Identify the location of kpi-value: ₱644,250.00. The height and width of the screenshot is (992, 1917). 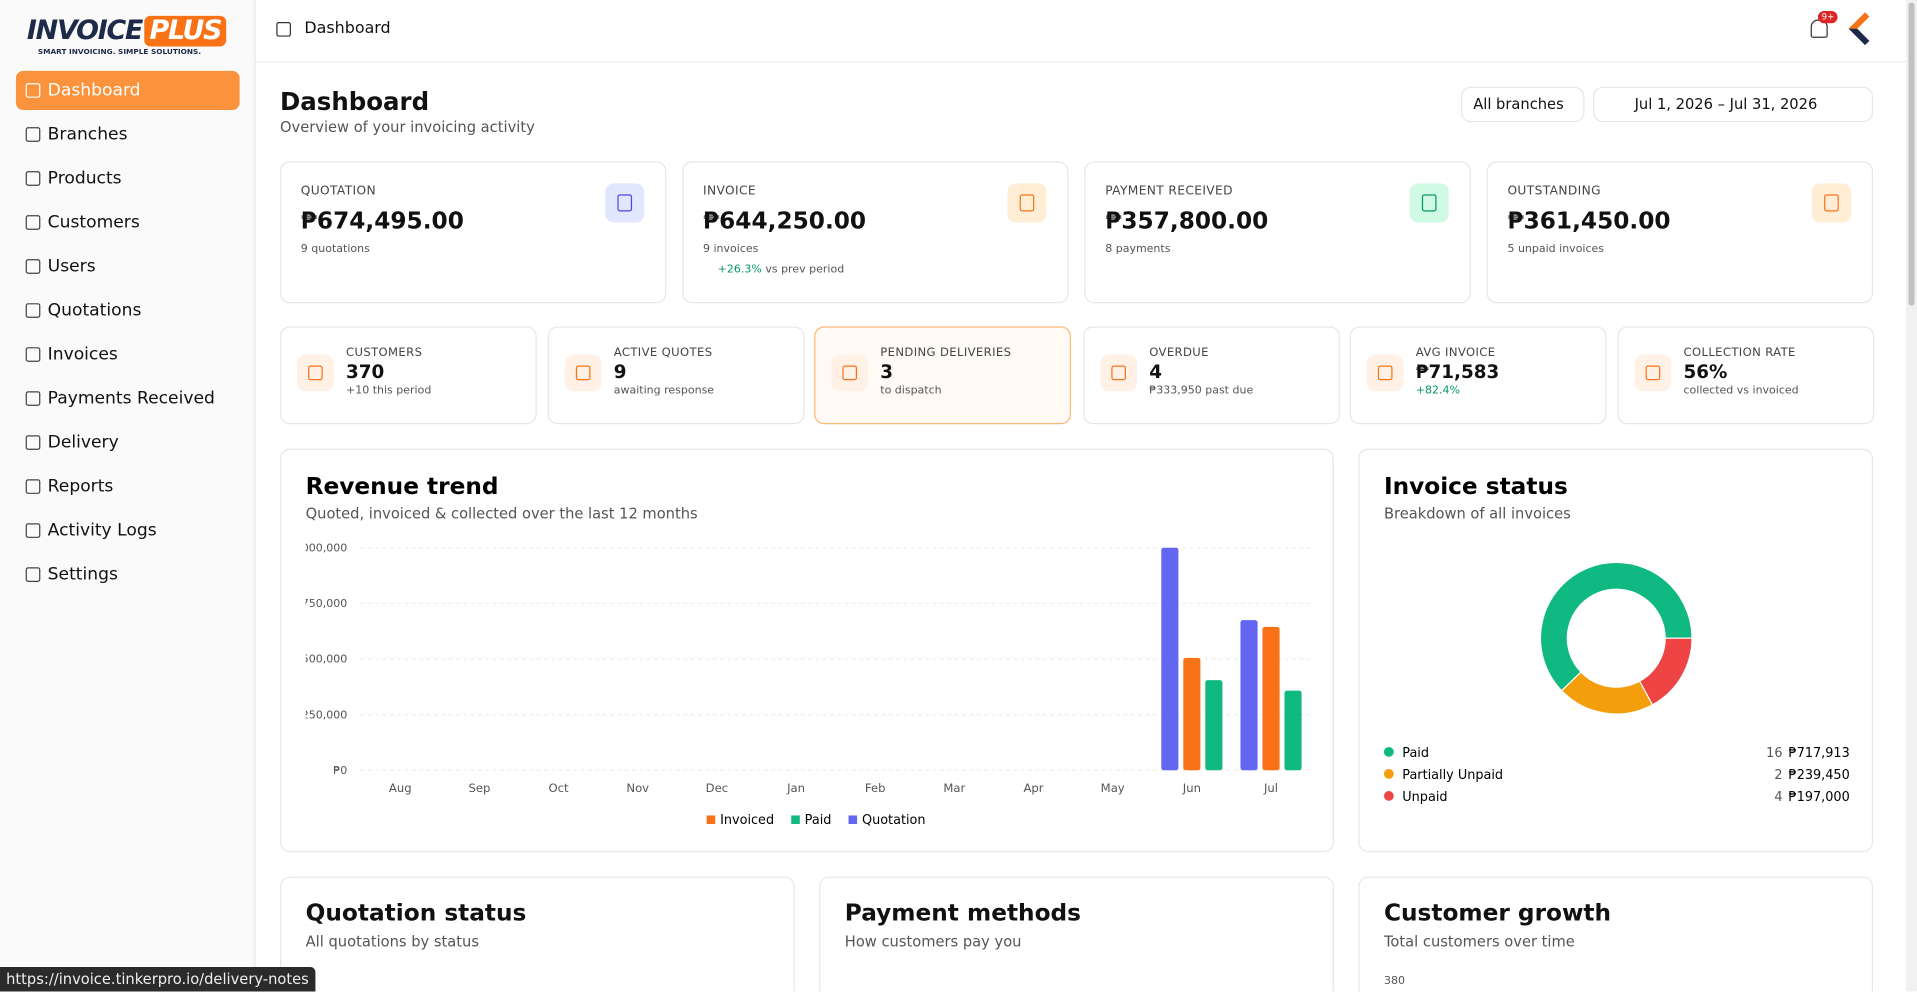
(784, 221).